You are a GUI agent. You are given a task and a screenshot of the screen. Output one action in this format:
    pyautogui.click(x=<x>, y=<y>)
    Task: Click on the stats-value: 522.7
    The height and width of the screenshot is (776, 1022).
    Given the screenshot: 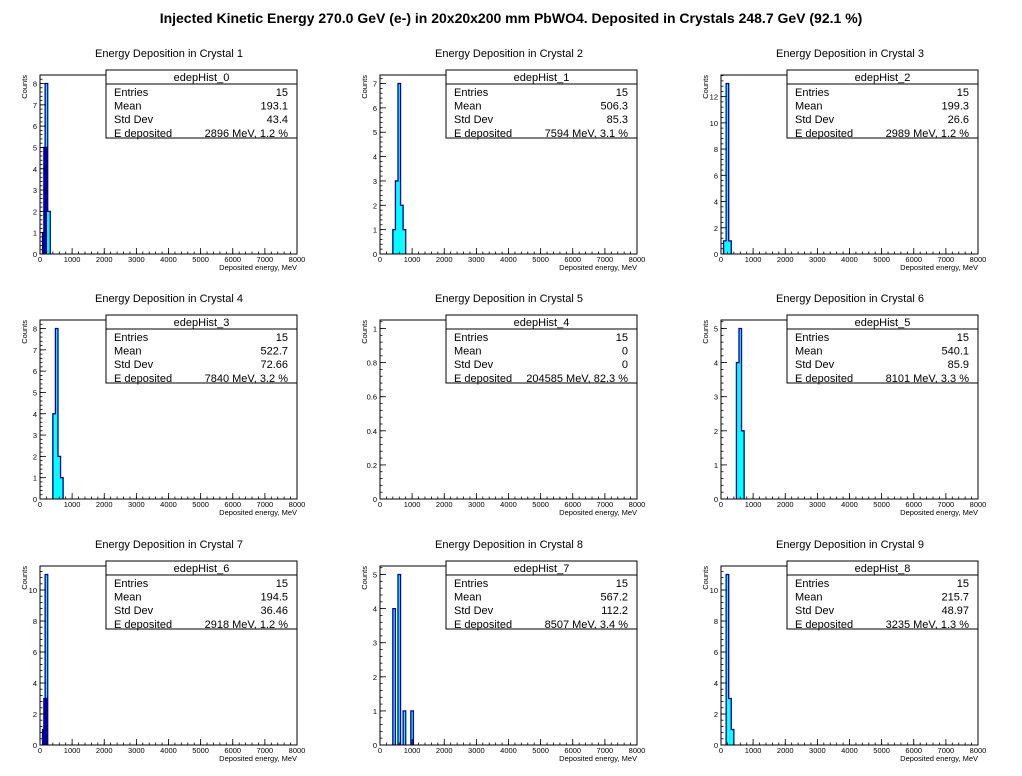 What is the action you would take?
    pyautogui.click(x=274, y=352)
    